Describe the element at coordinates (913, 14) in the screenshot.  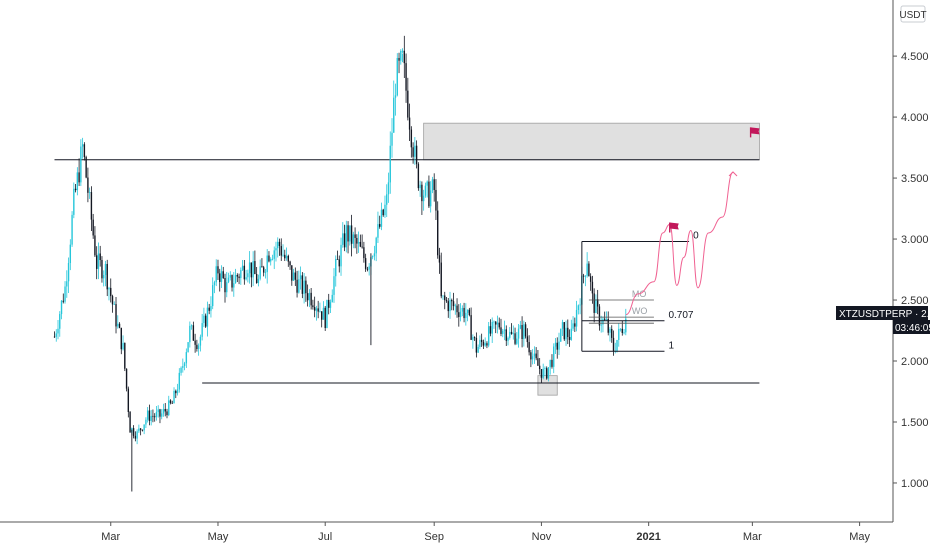
I see `currency-badge` at that location.